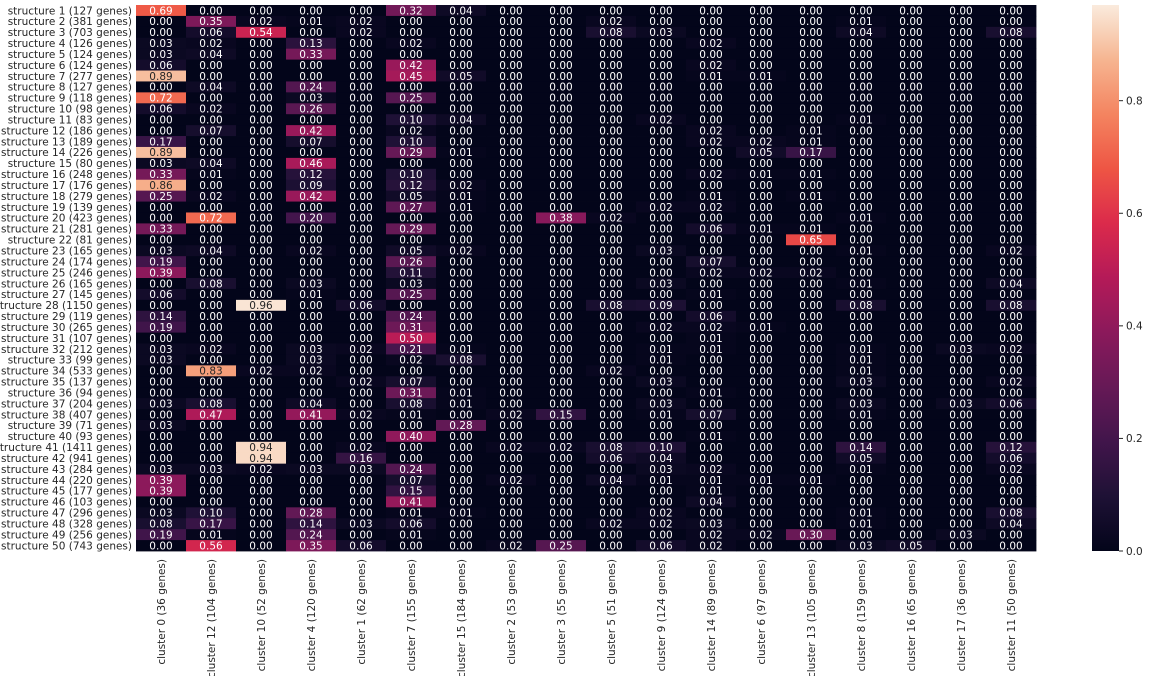 Image resolution: width=1149 pixels, height=676 pixels. Describe the element at coordinates (160, 153) in the screenshot. I see `heatmap-cell-label: 0.89` at that location.